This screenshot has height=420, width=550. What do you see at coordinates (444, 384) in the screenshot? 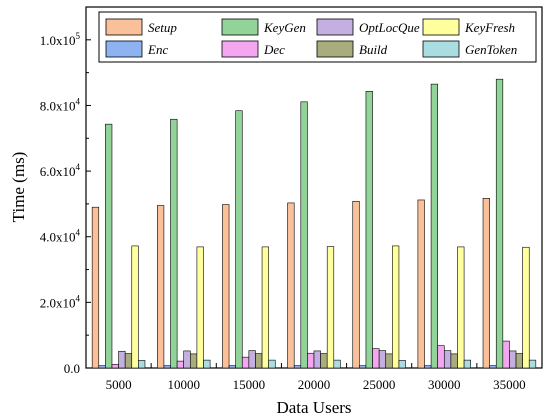
I see `x-tick-label: 30000` at bounding box center [444, 384].